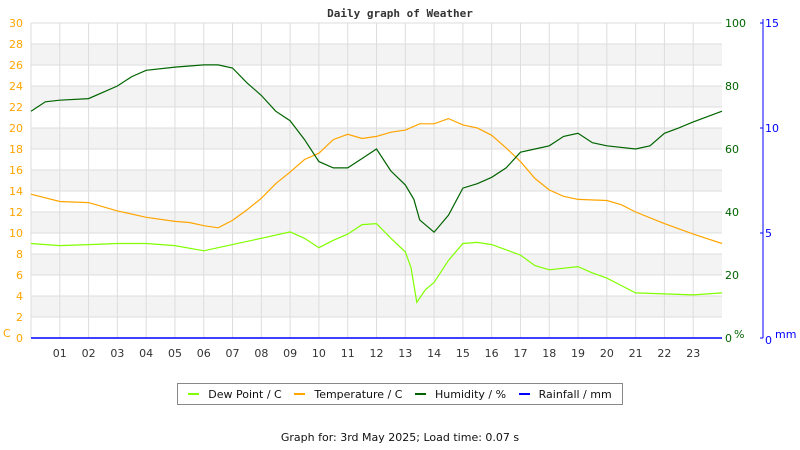  Describe the element at coordinates (348, 353) in the screenshot. I see `x-tick-label: 11` at that location.